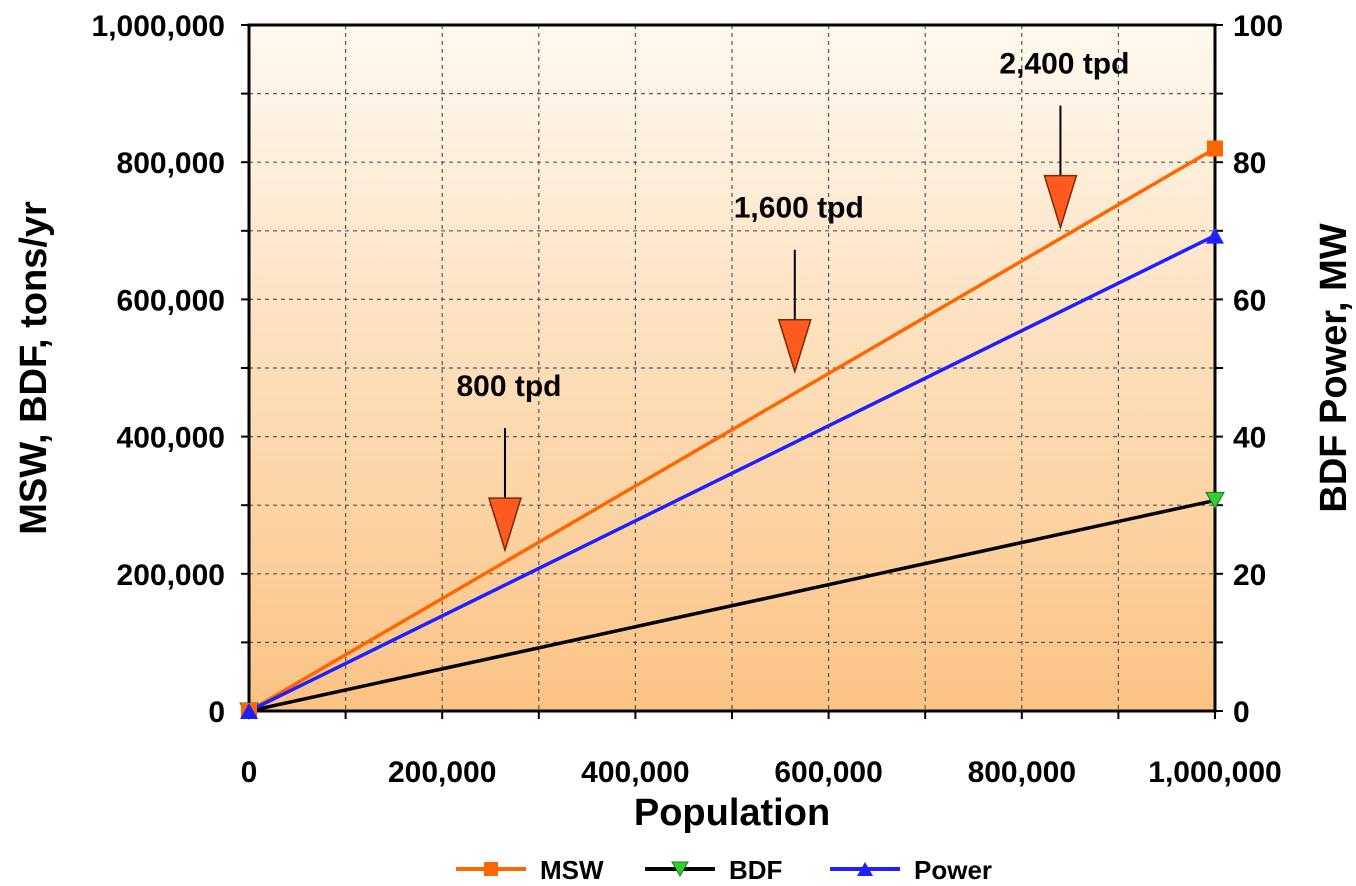 This screenshot has height=886, width=1356. Describe the element at coordinates (171, 575) in the screenshot. I see `y-tick-label: 200,000` at that location.